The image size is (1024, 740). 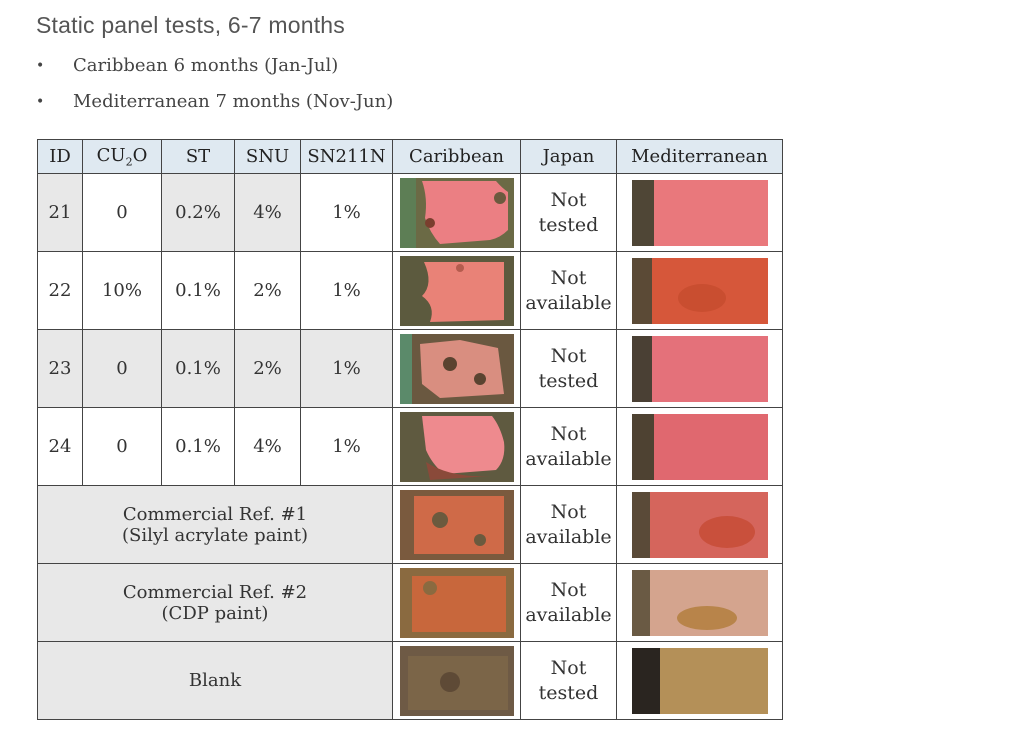 What do you see at coordinates (346, 156) in the screenshot?
I see `header-sn211n: SN211N` at bounding box center [346, 156].